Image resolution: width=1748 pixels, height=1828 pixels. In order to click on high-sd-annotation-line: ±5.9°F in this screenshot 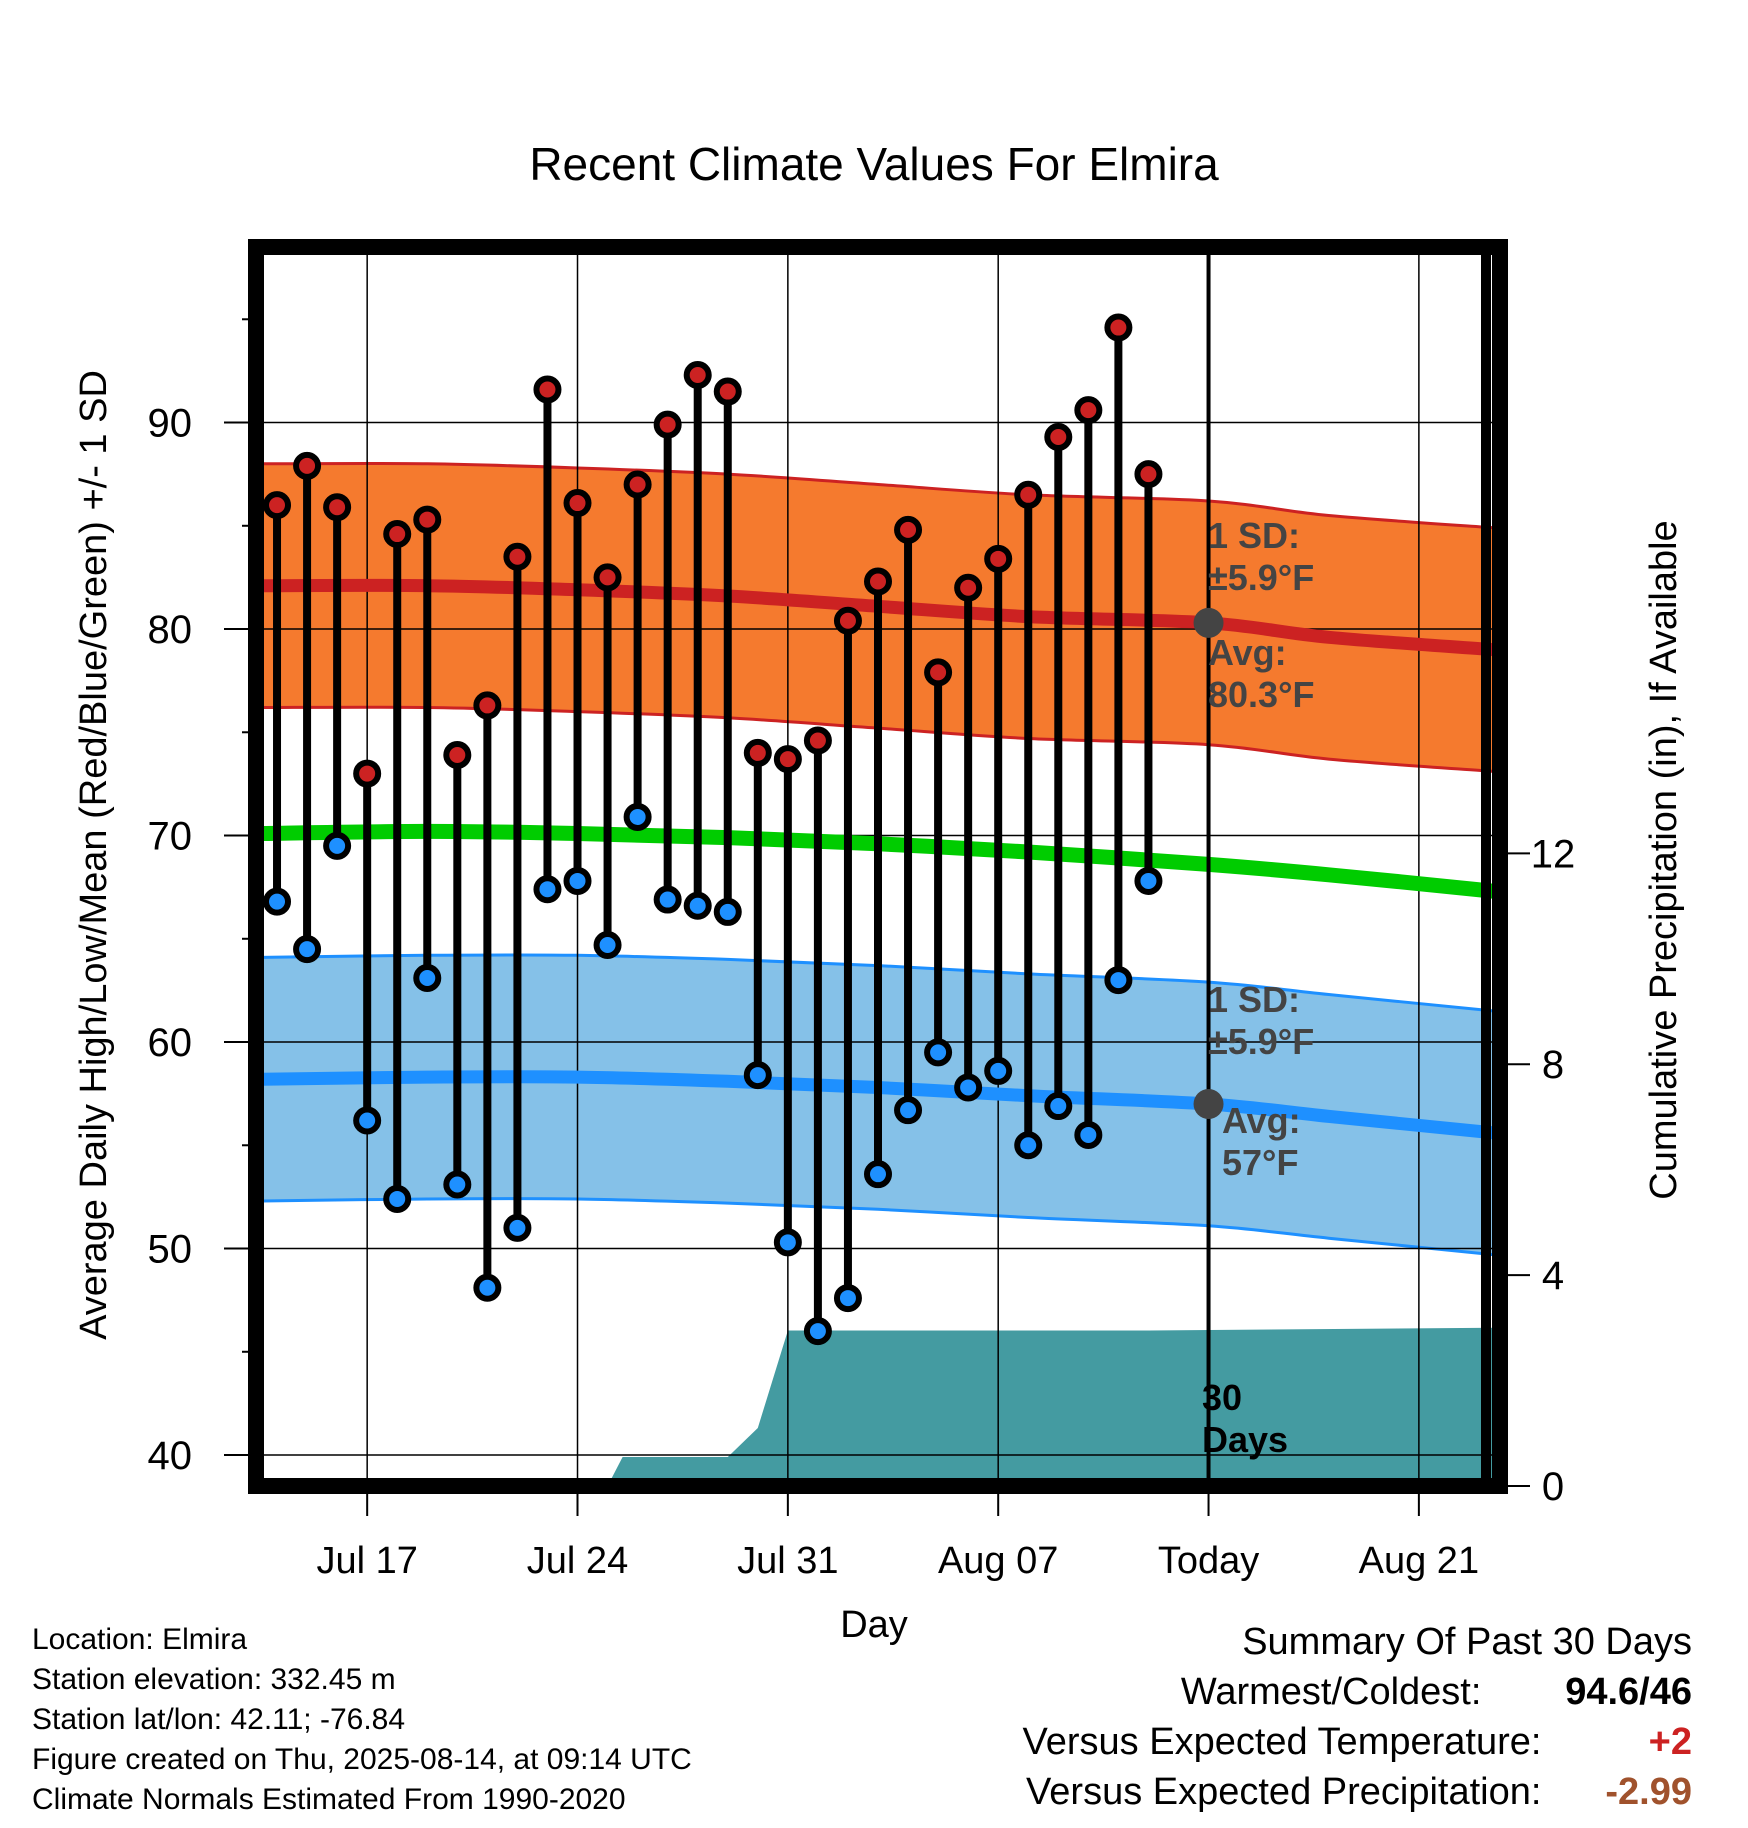, I will do `click(1261, 577)`.